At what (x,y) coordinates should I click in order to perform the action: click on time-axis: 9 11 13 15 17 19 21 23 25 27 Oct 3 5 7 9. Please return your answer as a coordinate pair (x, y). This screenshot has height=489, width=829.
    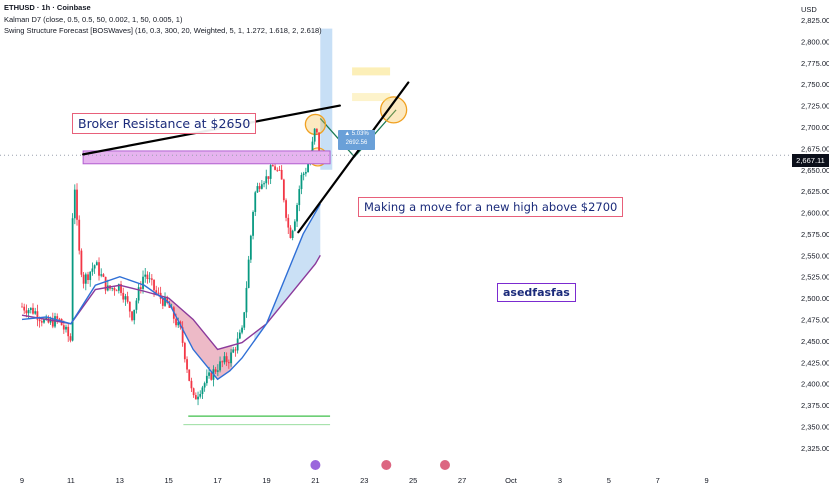
    Looking at the image, I should click on (364, 472).